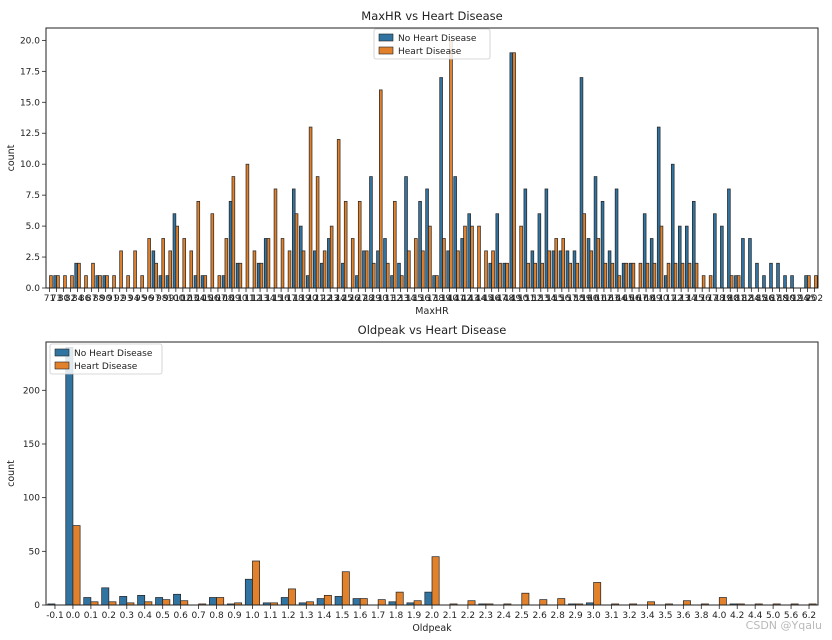  What do you see at coordinates (316, 299) in the screenshot?
I see `x-tick-label: 121` at bounding box center [316, 299].